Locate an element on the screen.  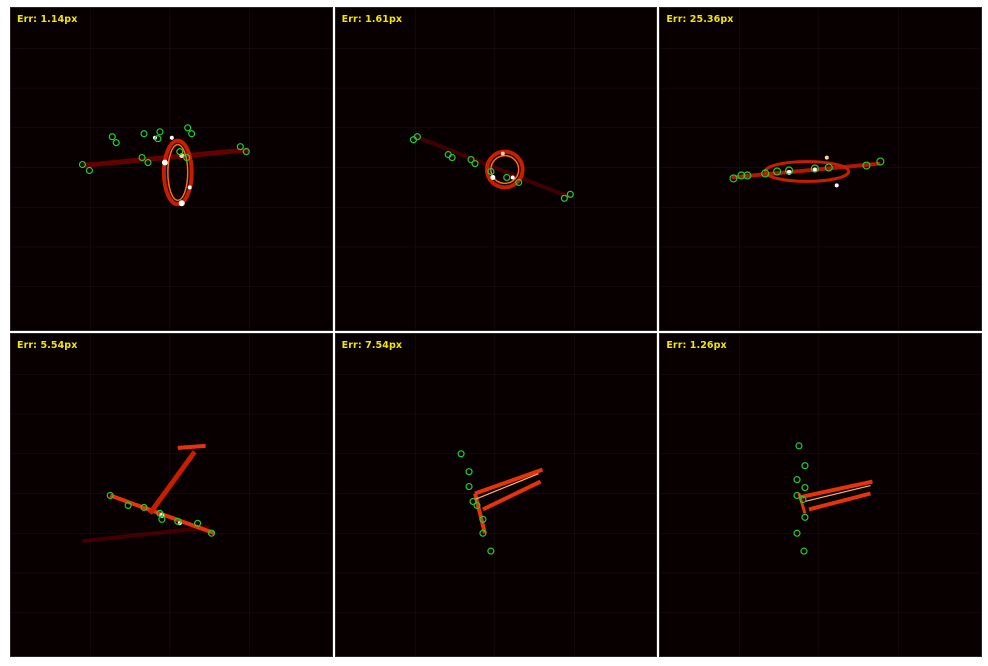
error-label: Err: 1.26px is located at coordinates (696, 345).